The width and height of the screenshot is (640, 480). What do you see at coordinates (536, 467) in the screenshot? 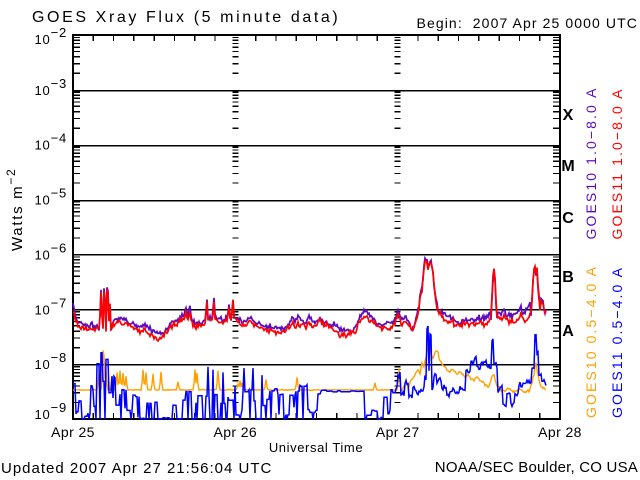
I see `svg-text: NOAA/SEC Boulder, CO USA` at bounding box center [536, 467].